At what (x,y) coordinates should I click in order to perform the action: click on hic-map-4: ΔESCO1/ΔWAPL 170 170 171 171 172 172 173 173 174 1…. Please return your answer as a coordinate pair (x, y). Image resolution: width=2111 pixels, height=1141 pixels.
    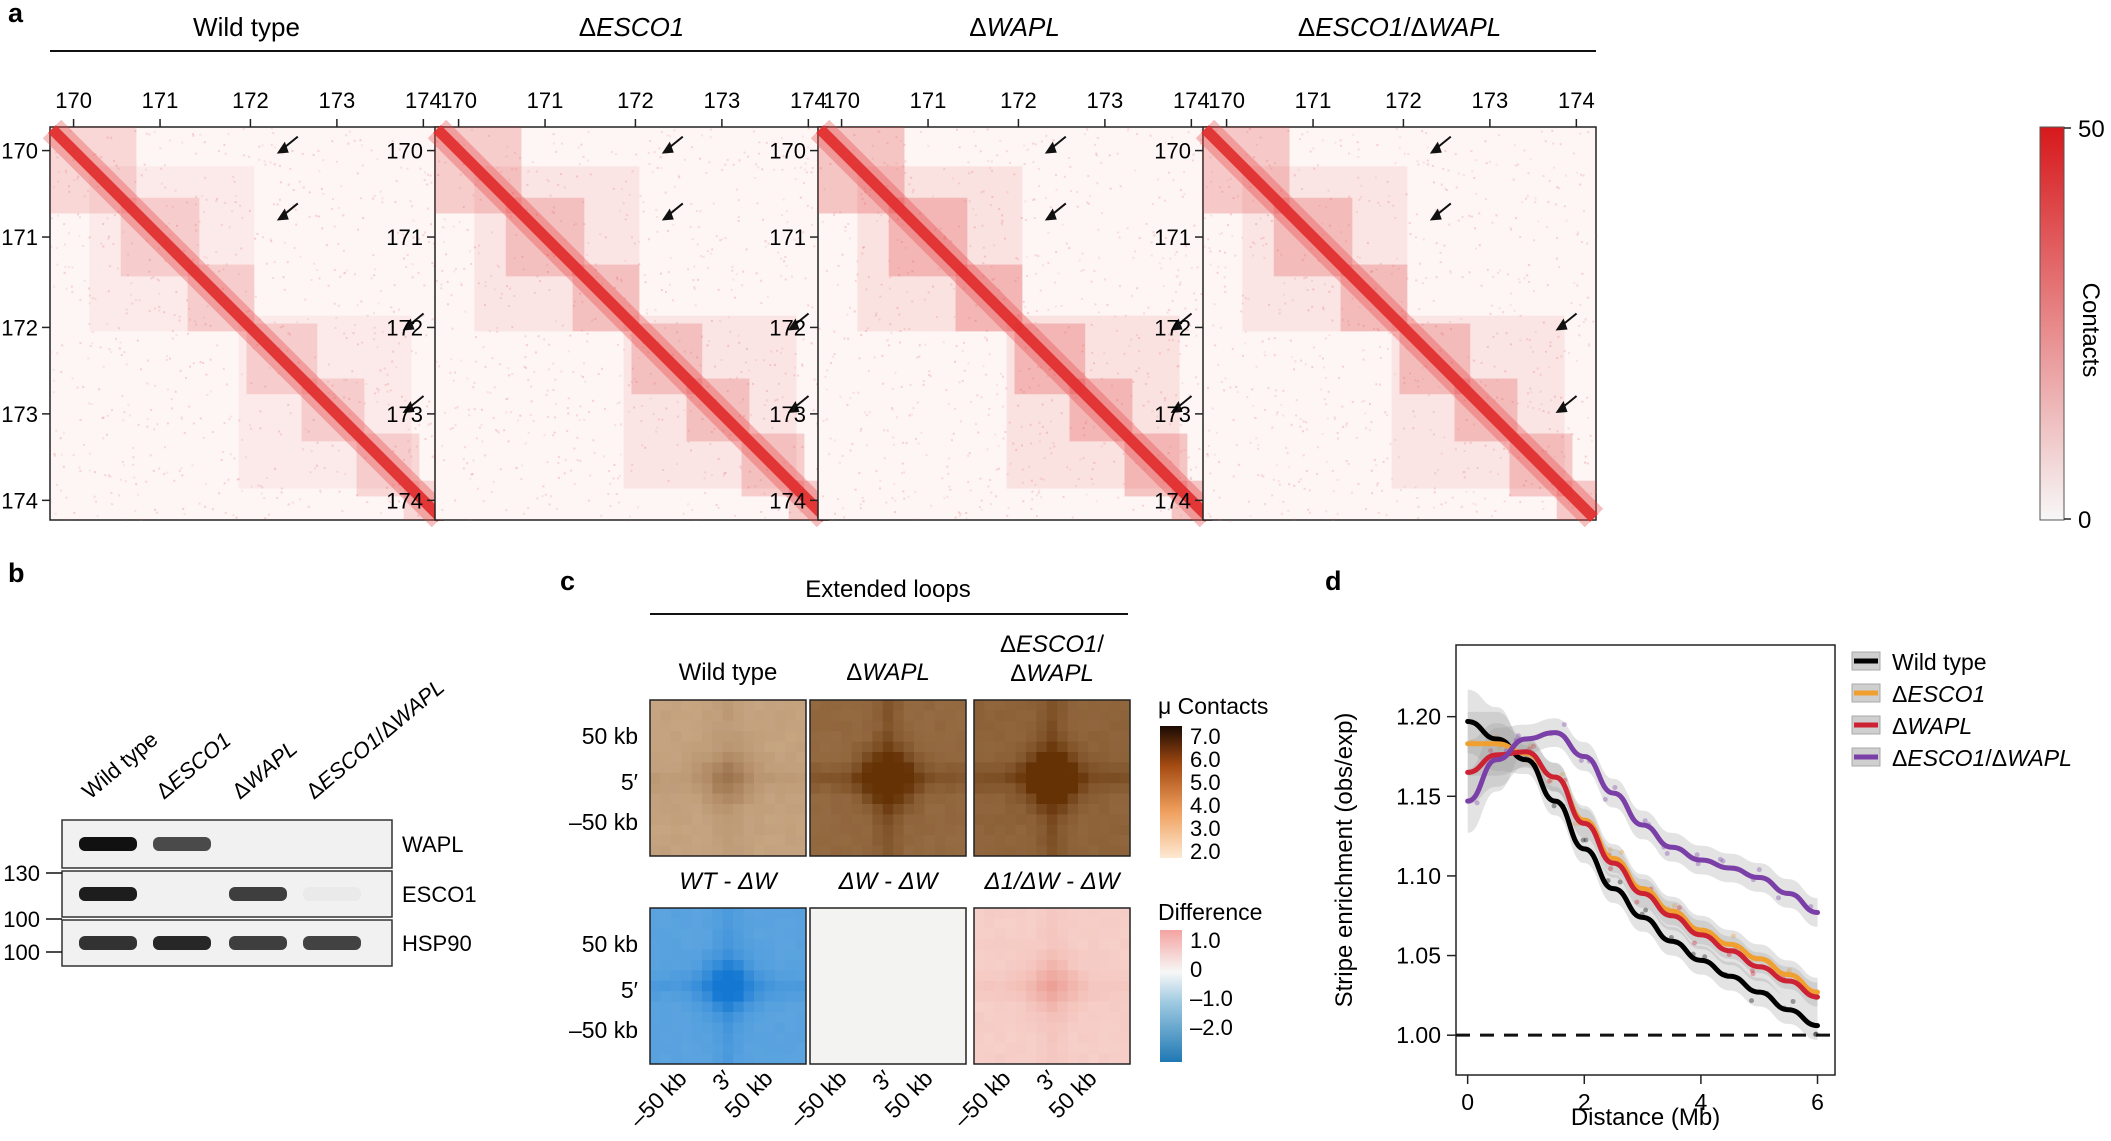
    Looking at the image, I should click on (1379, 270).